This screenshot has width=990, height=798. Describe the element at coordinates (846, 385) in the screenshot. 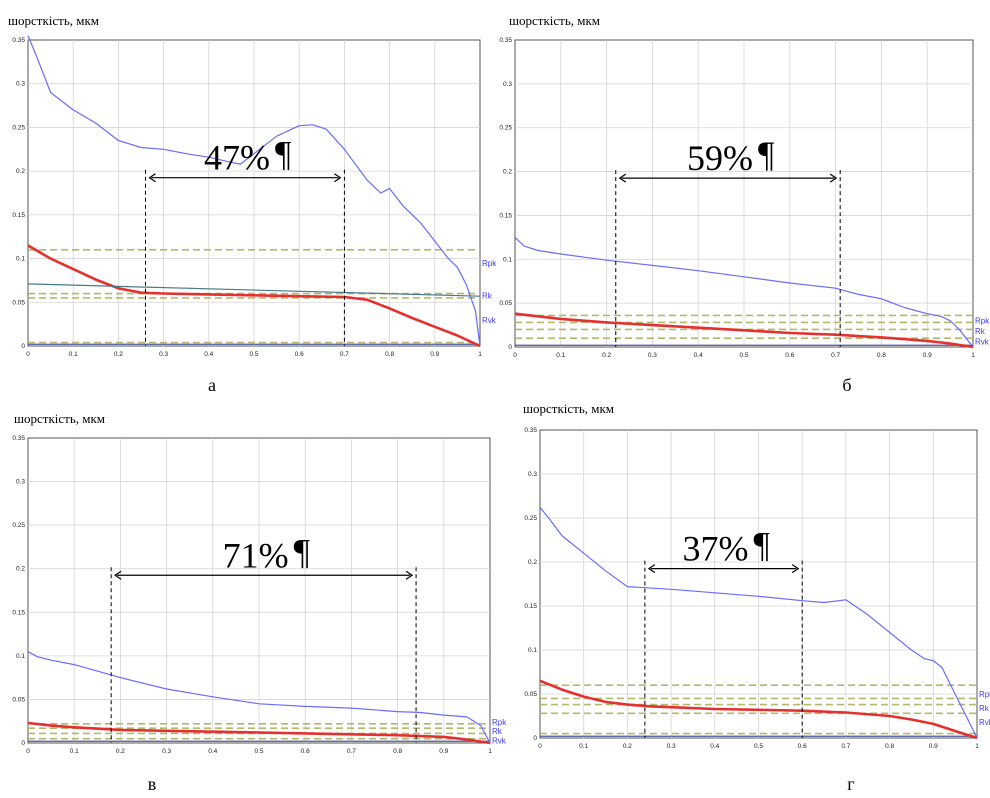

I see `panel-letter-label: б` at that location.